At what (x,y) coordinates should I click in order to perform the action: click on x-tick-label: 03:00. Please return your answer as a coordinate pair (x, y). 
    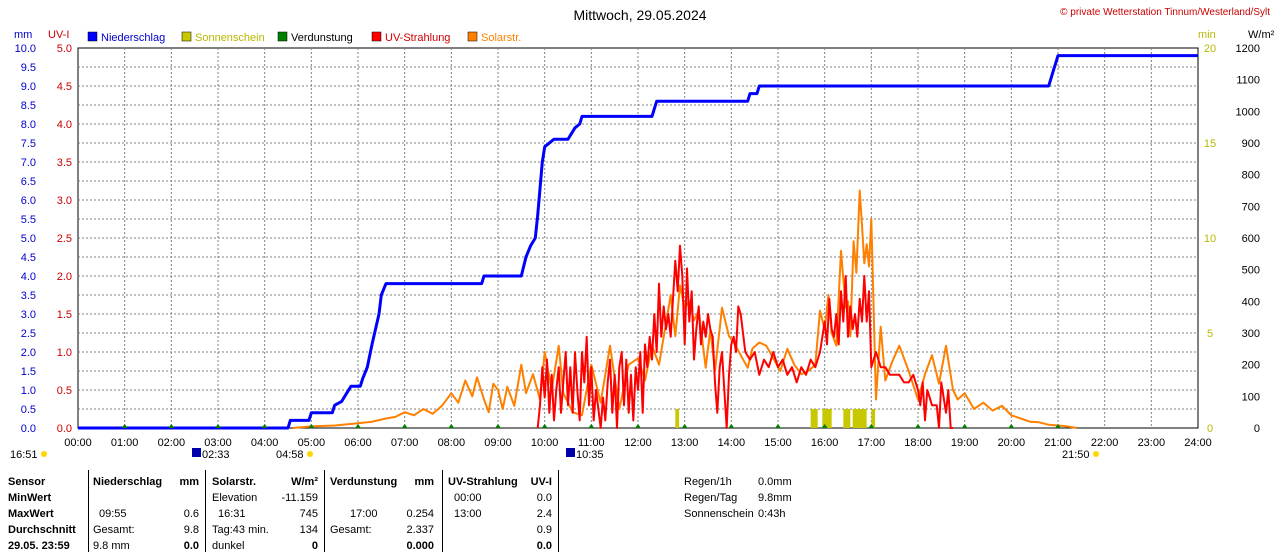
    Looking at the image, I should click on (218, 443).